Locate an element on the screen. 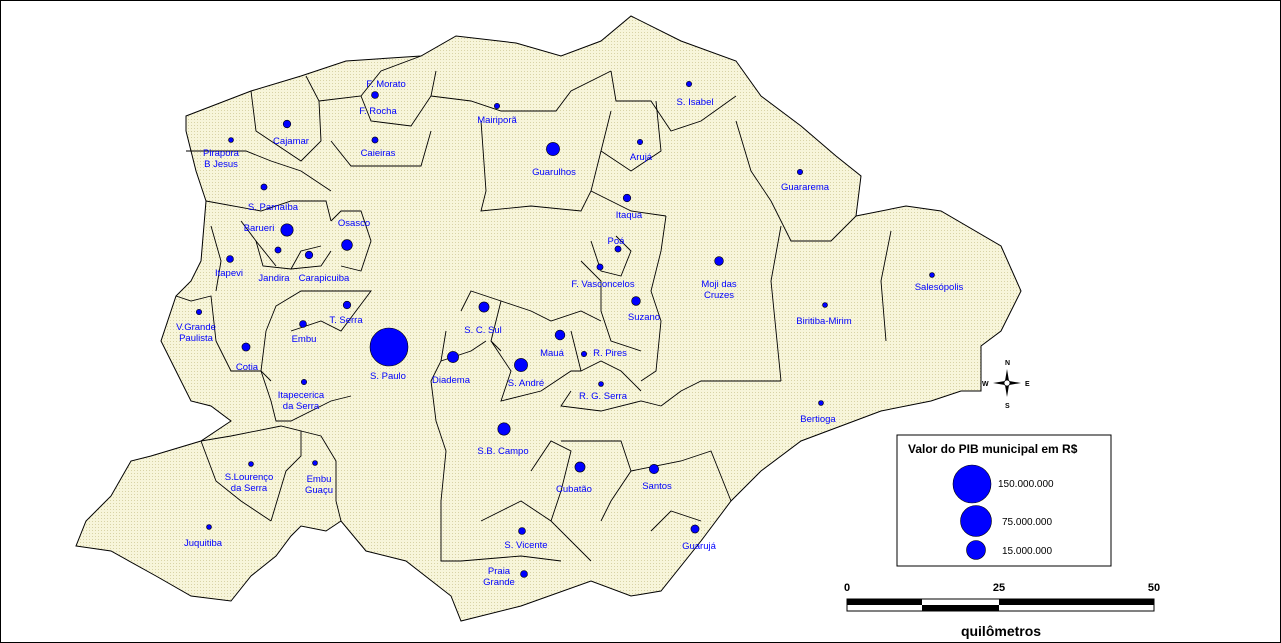  gdp-symbol-r-g-serra is located at coordinates (601, 384).